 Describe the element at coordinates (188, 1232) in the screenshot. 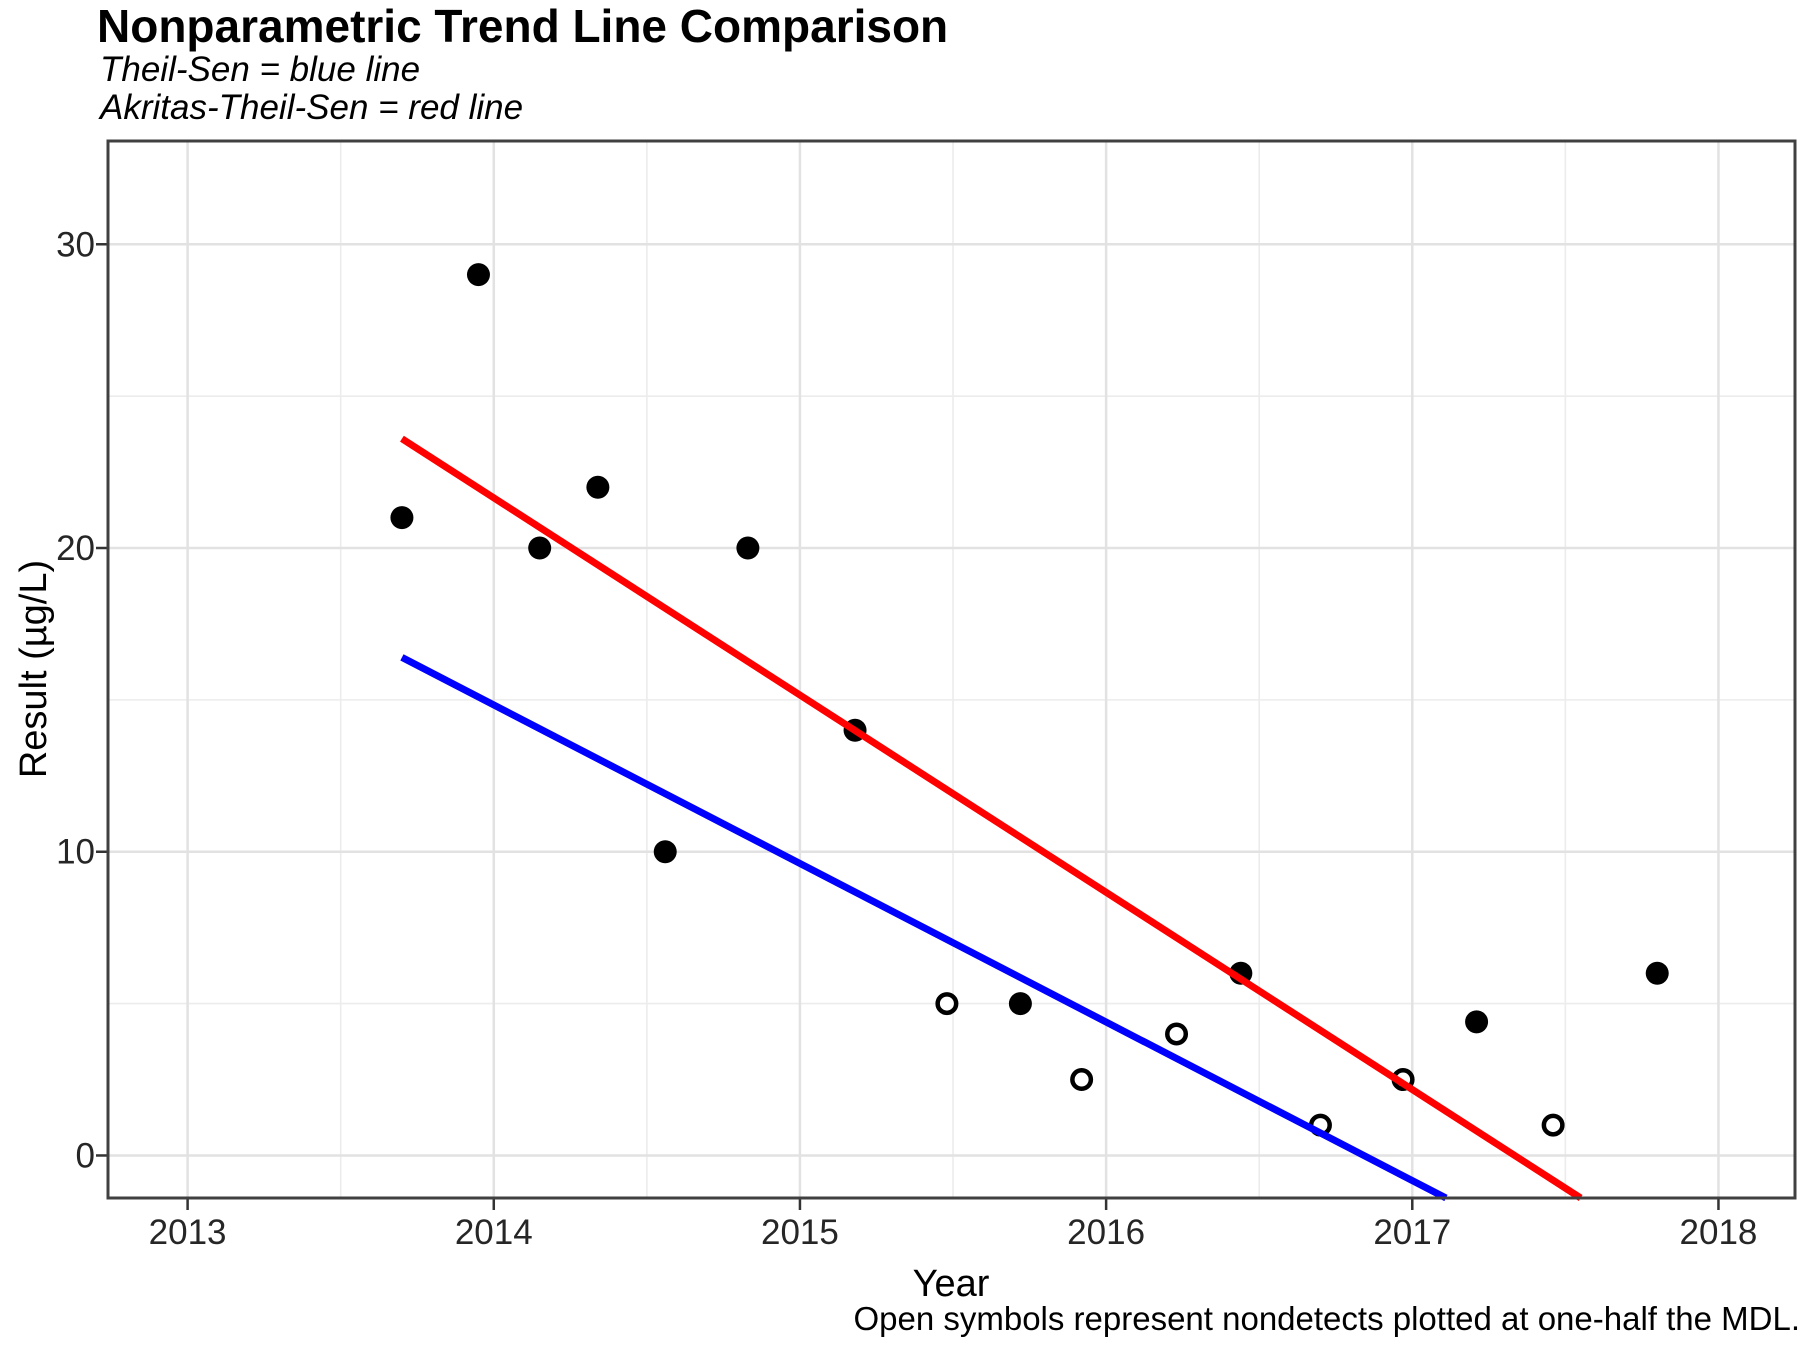

I see `x-tick-label: 2013` at that location.